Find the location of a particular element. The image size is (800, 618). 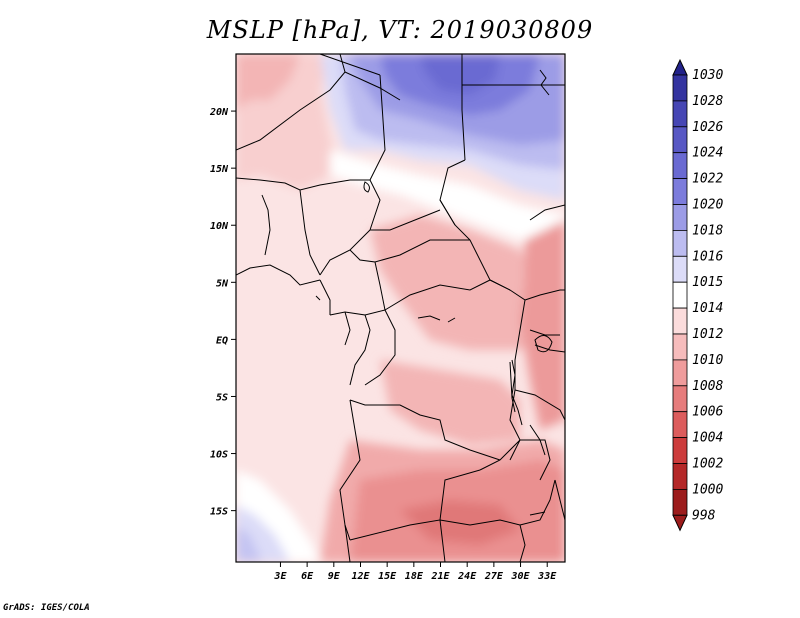

lat-tick-label: 5S is located at coordinates (222, 397).